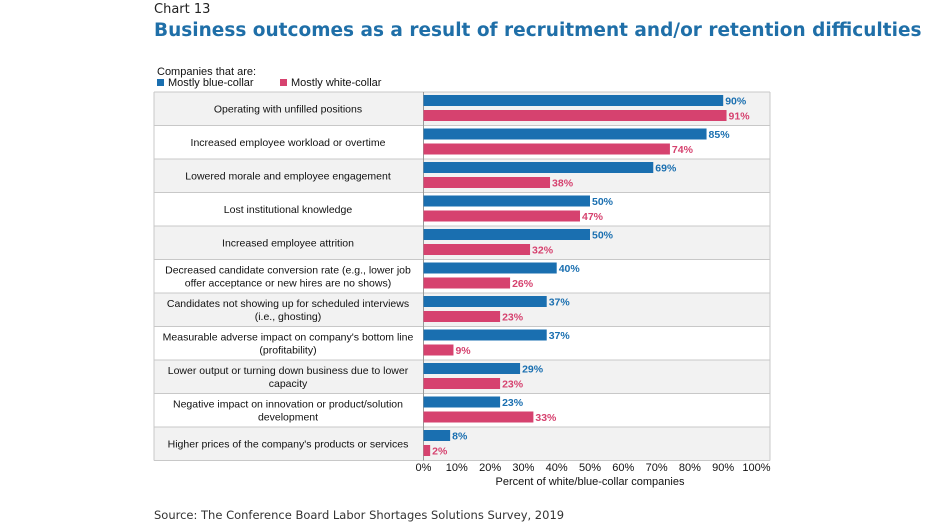  Describe the element at coordinates (570, 269) in the screenshot. I see `data-label: 40%` at that location.